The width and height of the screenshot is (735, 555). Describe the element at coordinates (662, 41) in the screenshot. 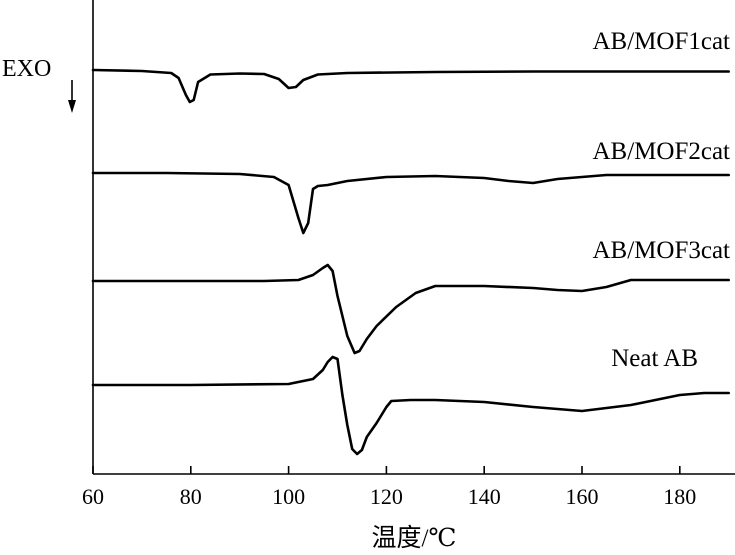

I see `series-label: AB/MOF1cat` at that location.